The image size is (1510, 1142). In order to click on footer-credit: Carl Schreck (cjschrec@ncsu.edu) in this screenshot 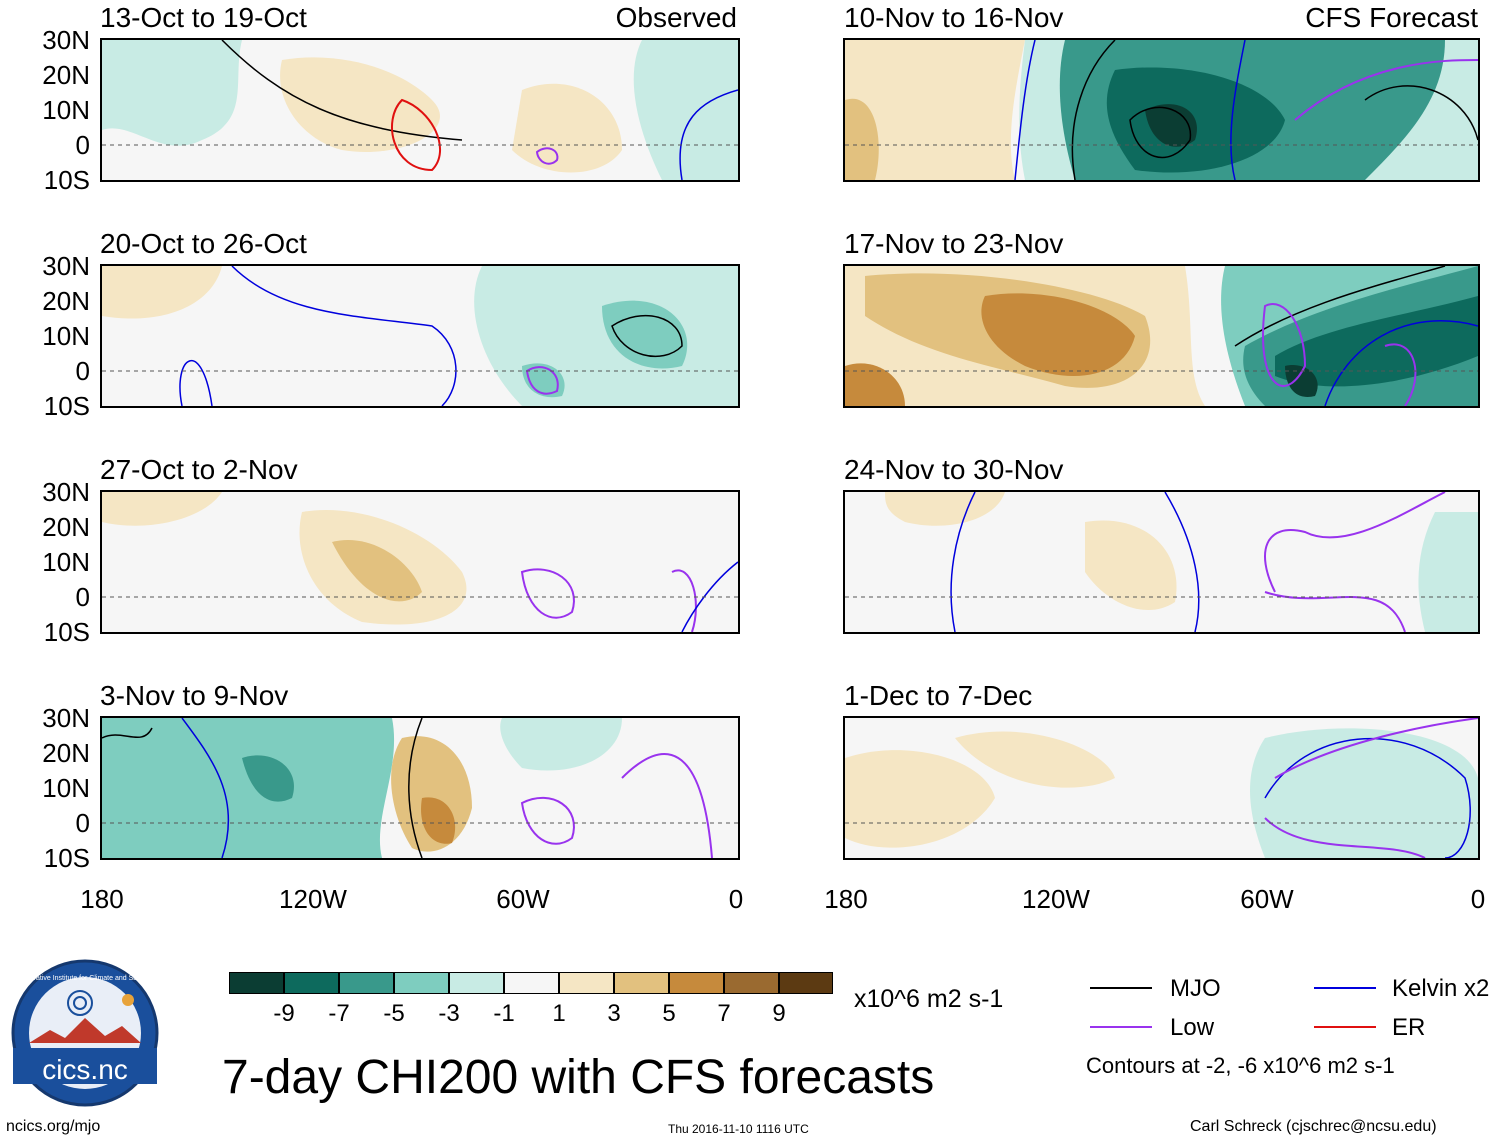, I will do `click(1313, 1126)`.